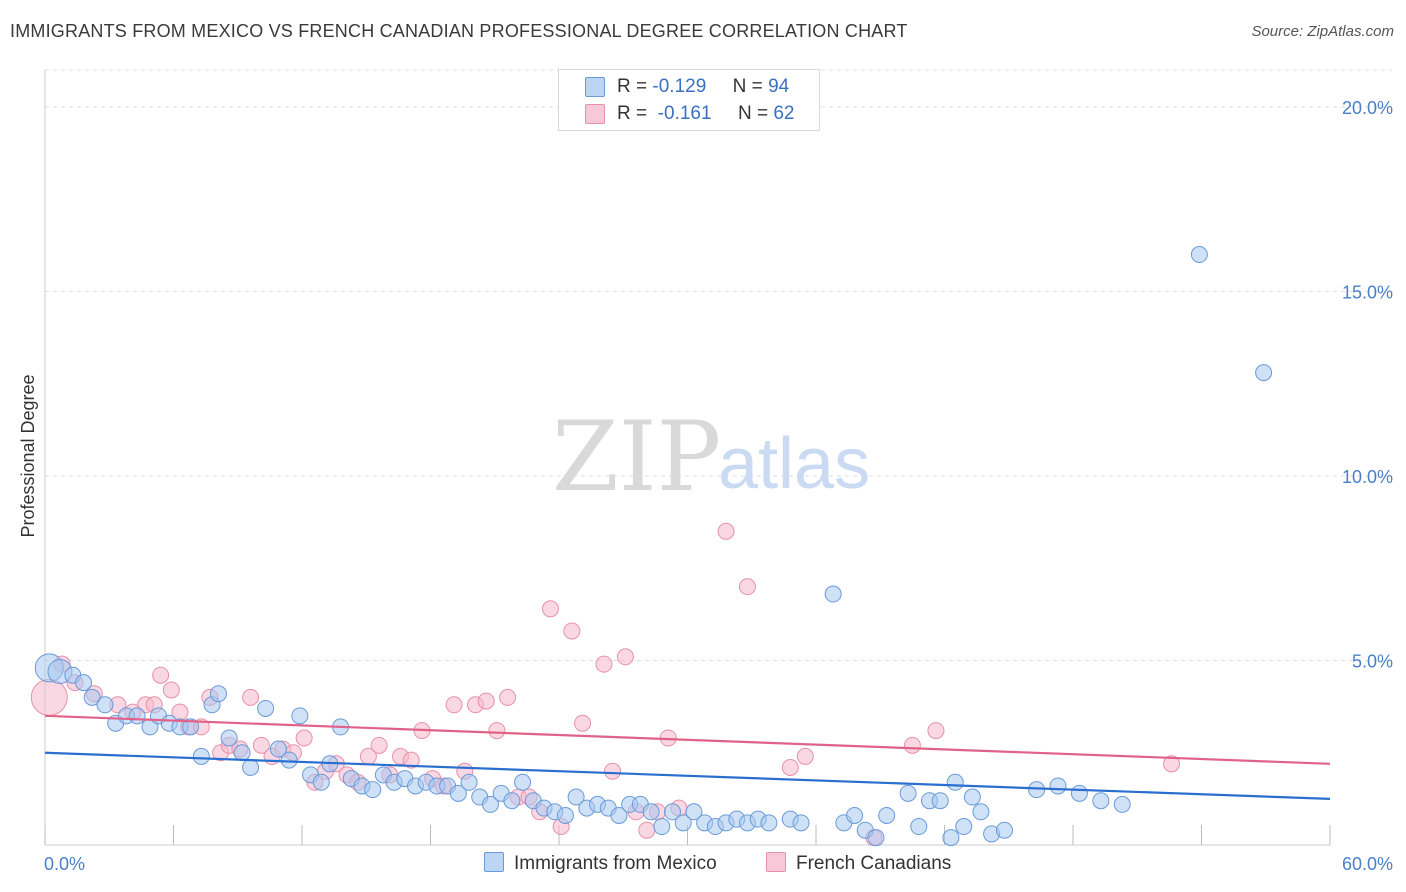 This screenshot has height=892, width=1406. What do you see at coordinates (779, 86) in the screenshot?
I see `legend-n-value: 94` at bounding box center [779, 86].